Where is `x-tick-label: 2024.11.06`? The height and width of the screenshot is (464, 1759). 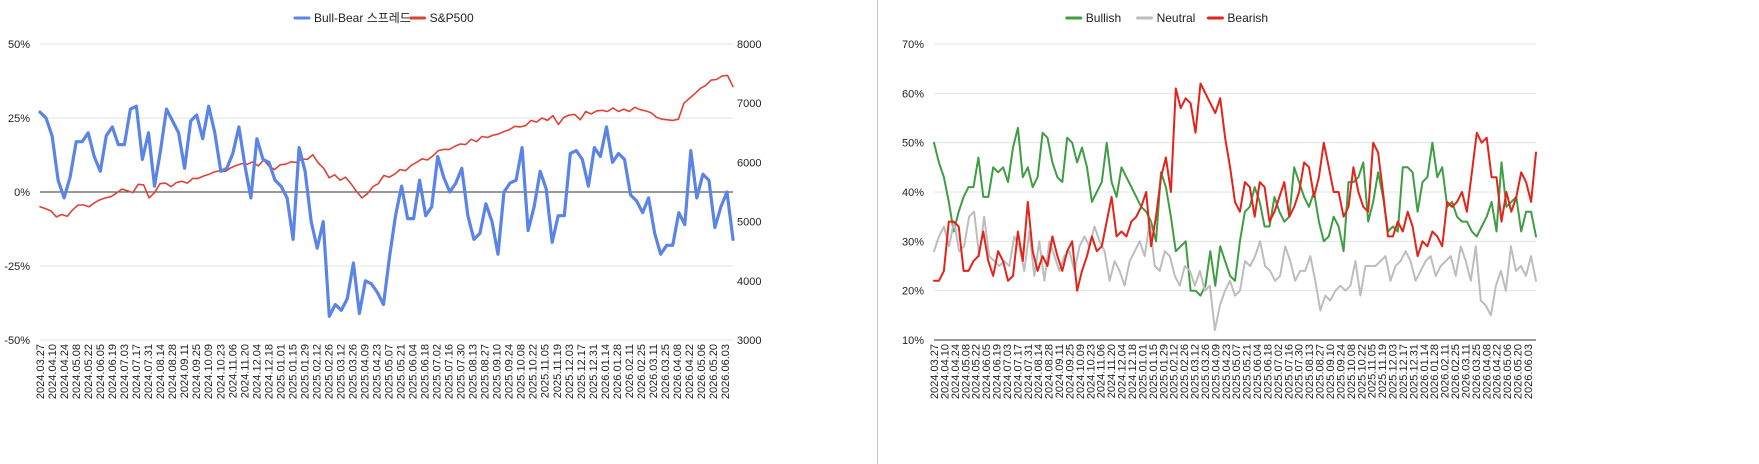
x-tick-label: 2024.11.06 is located at coordinates (233, 371).